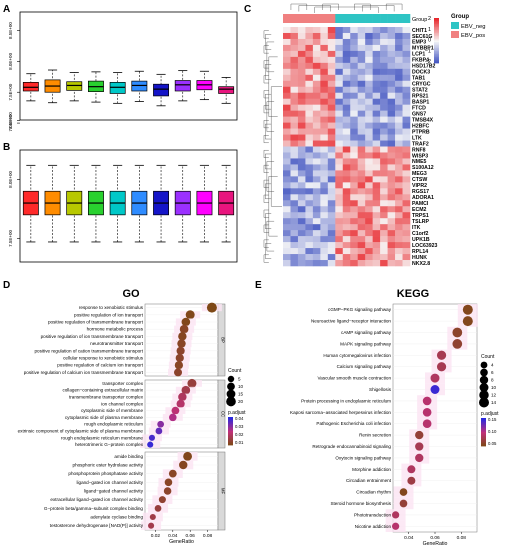 The width and height of the screenshot is (515, 550). Describe the element at coordinates (420, 156) in the screenshot. I see `gene-label: WISP3` at that location.